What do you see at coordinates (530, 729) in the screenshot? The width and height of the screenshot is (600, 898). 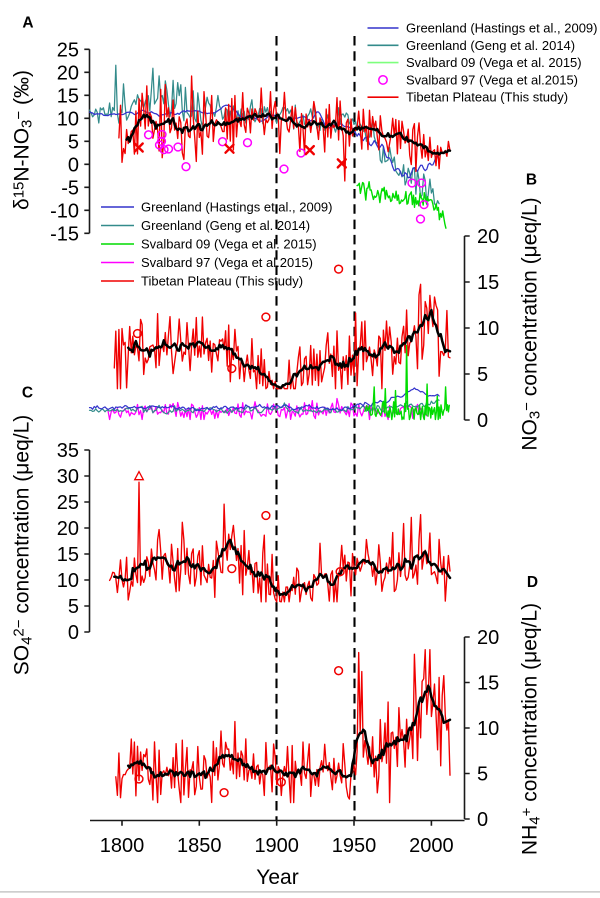 I see `svg-text: NH4+ concentration (μeq/L)` at bounding box center [530, 729].